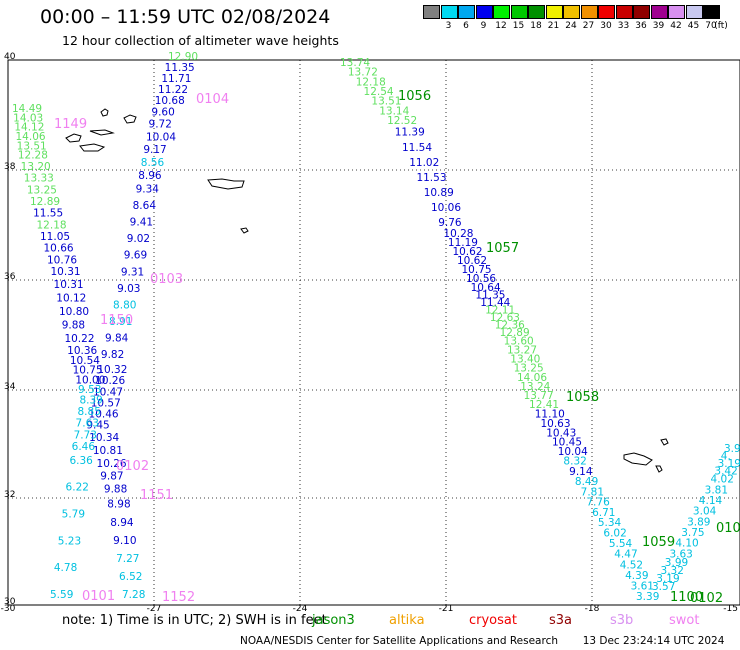 Image resolution: width=740 pixels, height=650 pixels. I want to click on satellite-s3b: s3b, so click(622, 620).